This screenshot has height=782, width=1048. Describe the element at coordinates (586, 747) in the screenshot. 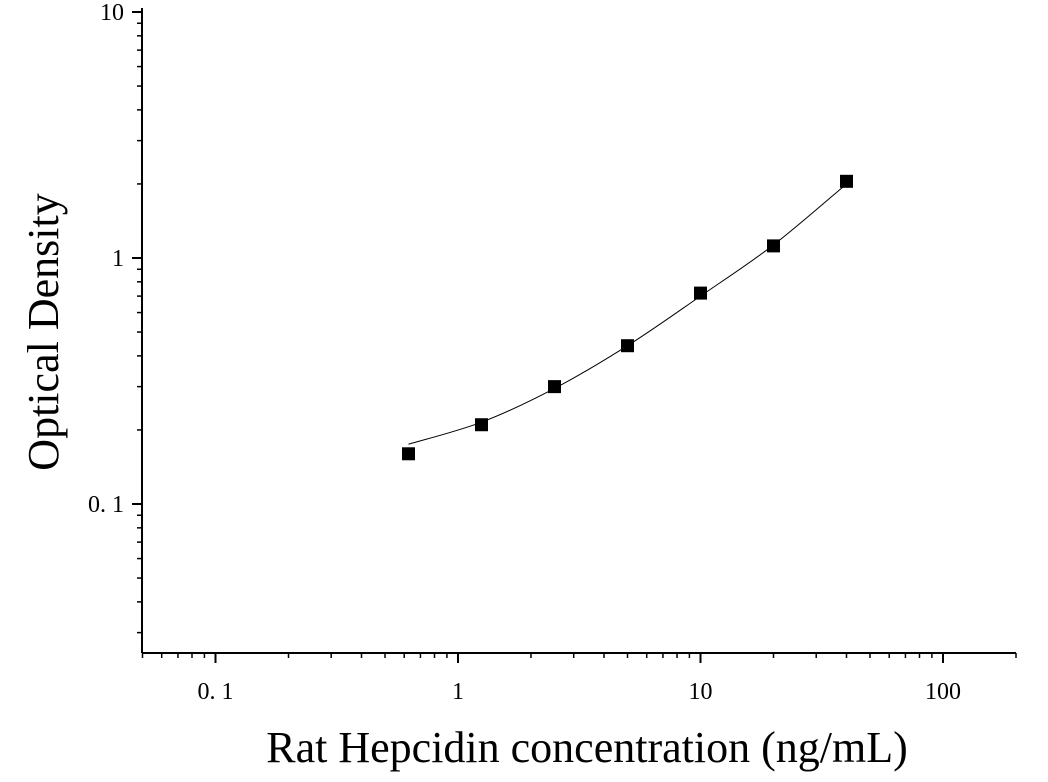

I see `x-axis-title: Rat Hepcidin concentration (ng/mL)` at that location.